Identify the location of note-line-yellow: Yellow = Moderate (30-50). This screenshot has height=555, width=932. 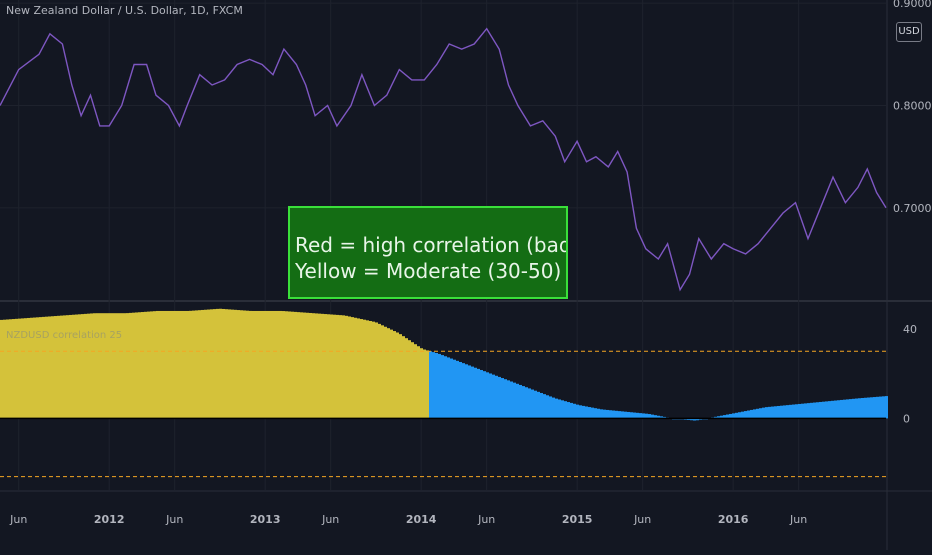
(428, 271).